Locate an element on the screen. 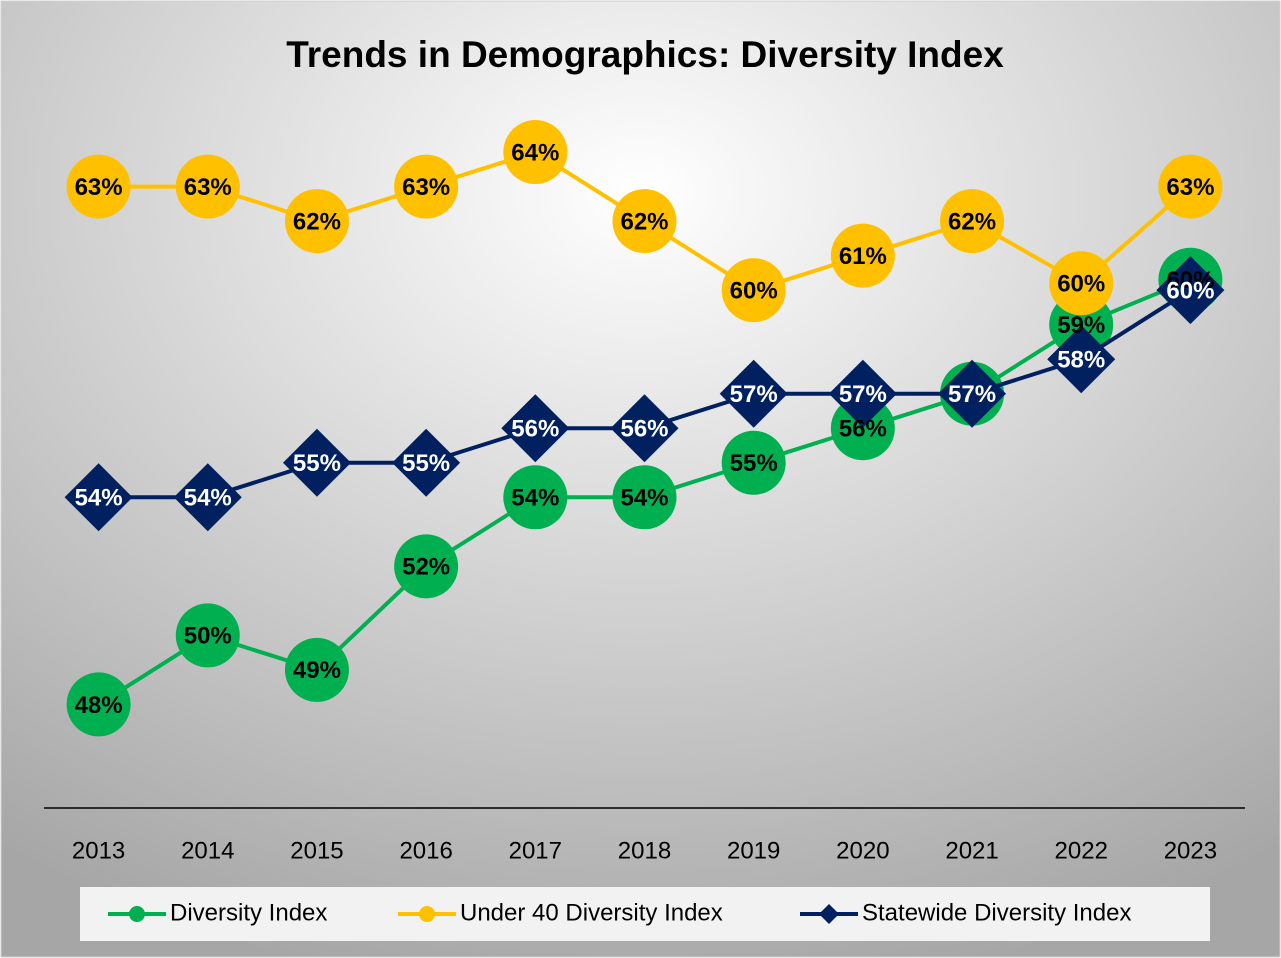  data-label: 52% is located at coordinates (426, 567).